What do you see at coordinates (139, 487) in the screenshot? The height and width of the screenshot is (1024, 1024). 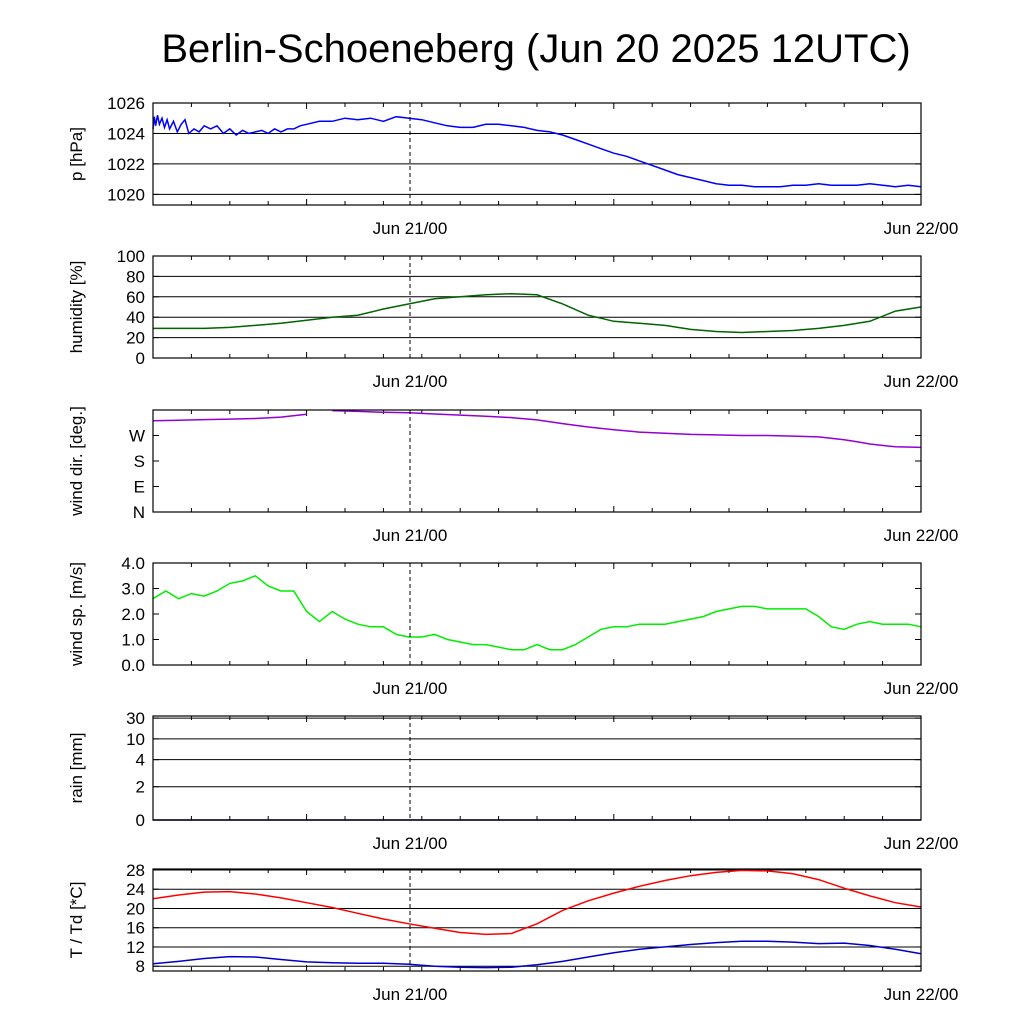 I see `y-tick-label: E` at bounding box center [139, 487].